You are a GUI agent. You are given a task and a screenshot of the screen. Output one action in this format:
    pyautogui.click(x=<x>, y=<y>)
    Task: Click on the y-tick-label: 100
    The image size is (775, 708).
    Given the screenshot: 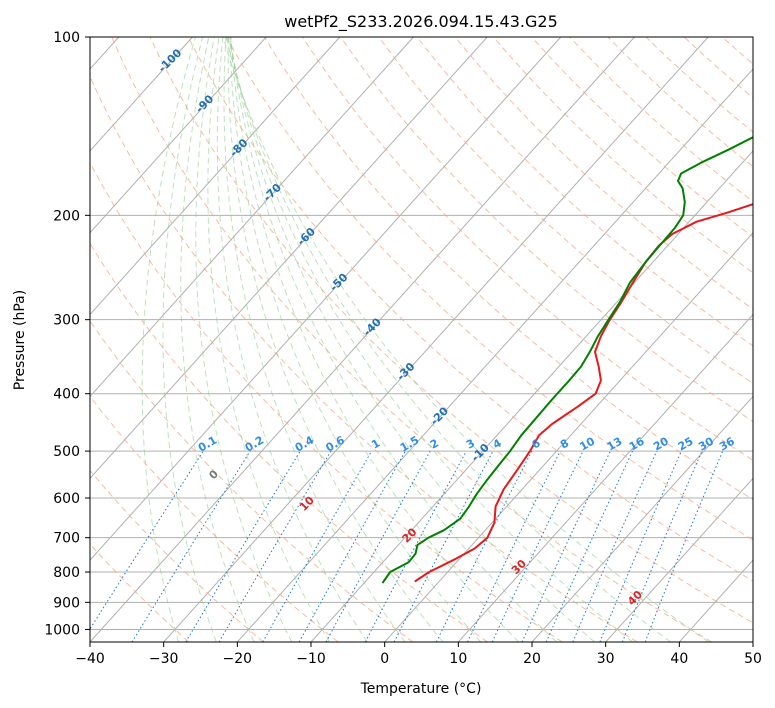 What is the action you would take?
    pyautogui.click(x=66, y=38)
    